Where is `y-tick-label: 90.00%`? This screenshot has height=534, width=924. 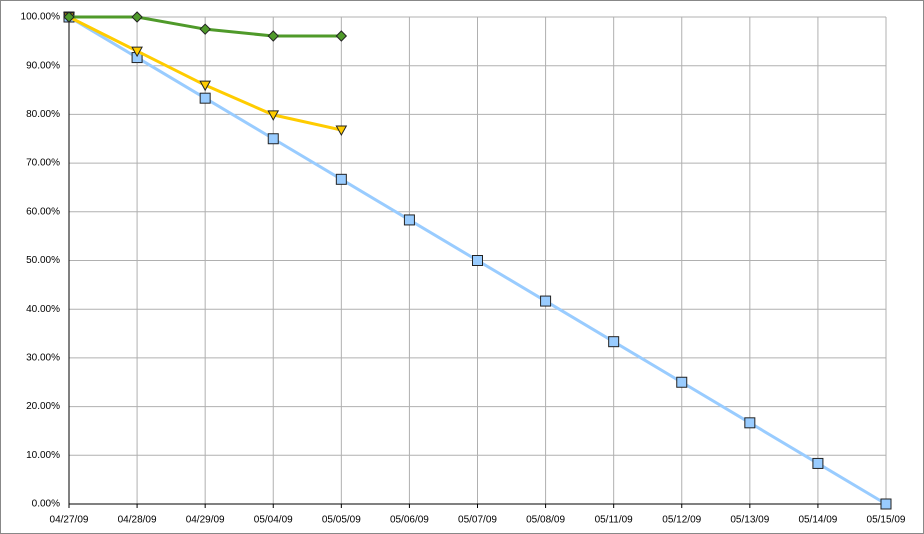
y-tick-label: 90.00% is located at coordinates (43, 65).